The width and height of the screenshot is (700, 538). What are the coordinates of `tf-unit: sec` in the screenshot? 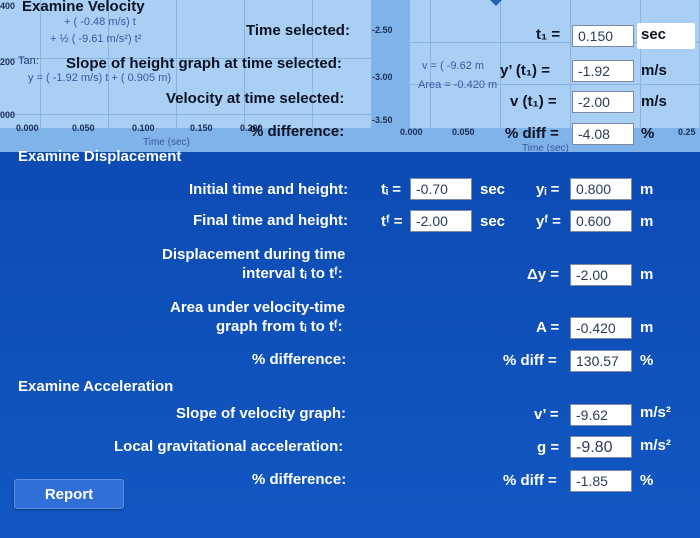 It's located at (493, 221).